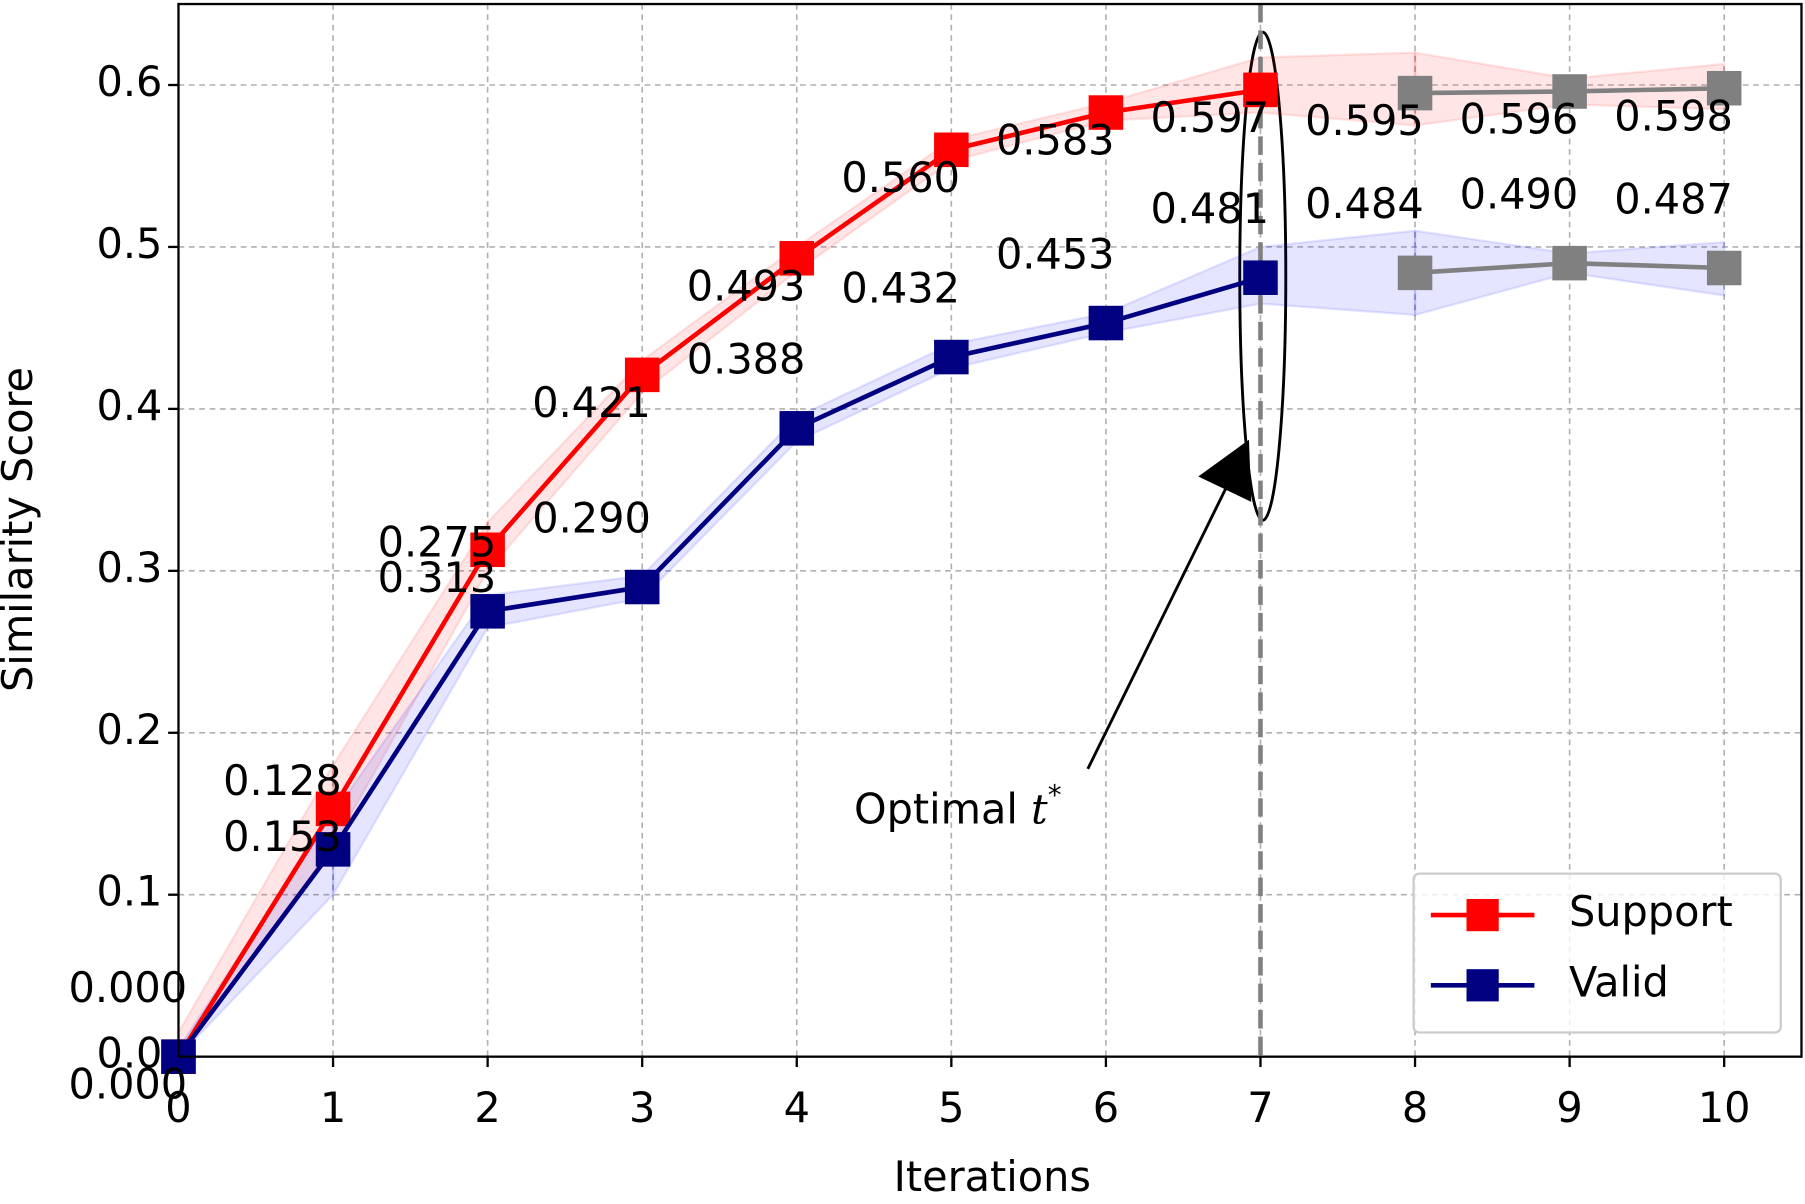  What do you see at coordinates (1158, 625) in the screenshot?
I see `arrow-shaft` at bounding box center [1158, 625].